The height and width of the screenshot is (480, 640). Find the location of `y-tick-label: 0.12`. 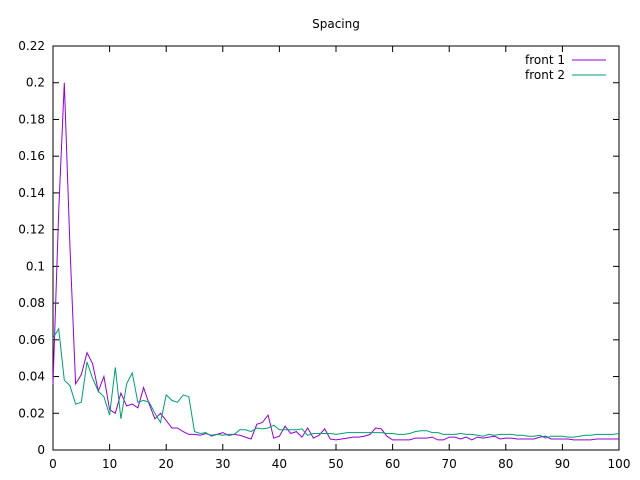

y-tick-label: 0.12 is located at coordinates (31, 230).